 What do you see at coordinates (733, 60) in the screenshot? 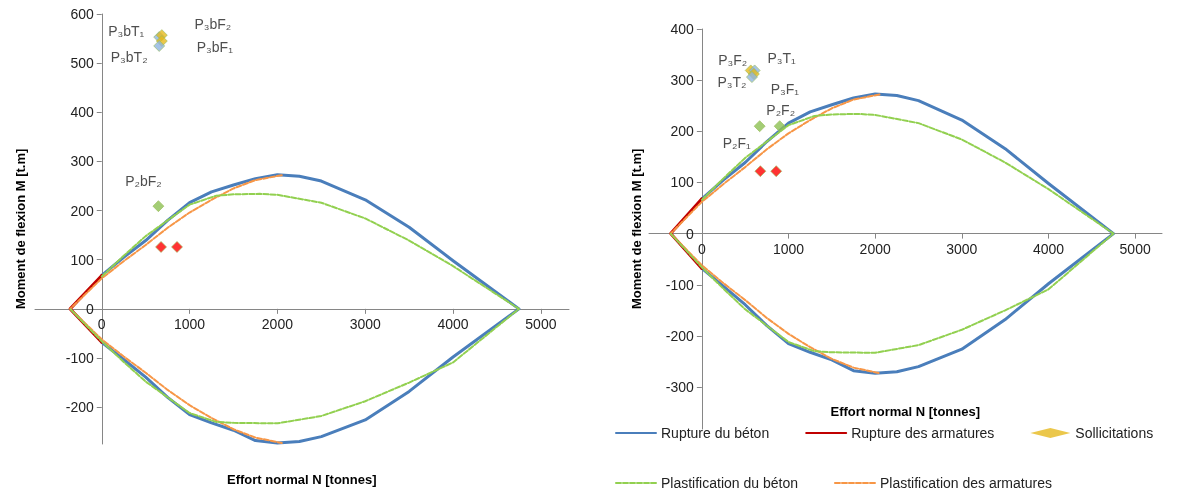
I see `annotation: P₃F₂` at bounding box center [733, 60].